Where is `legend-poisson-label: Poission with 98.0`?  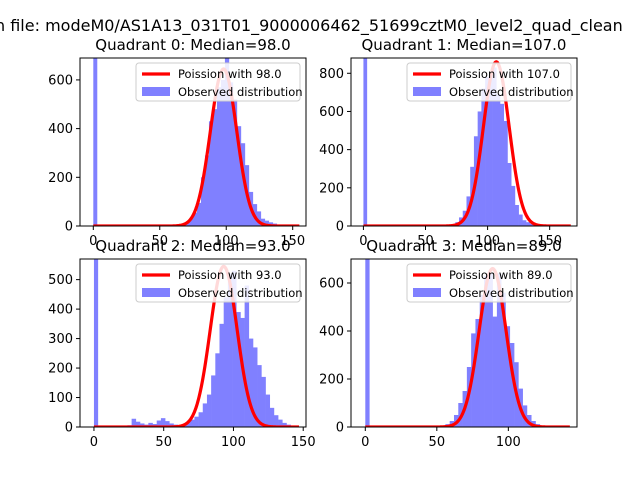
legend-poisson-label: Poission with 98.0 is located at coordinates (230, 74).